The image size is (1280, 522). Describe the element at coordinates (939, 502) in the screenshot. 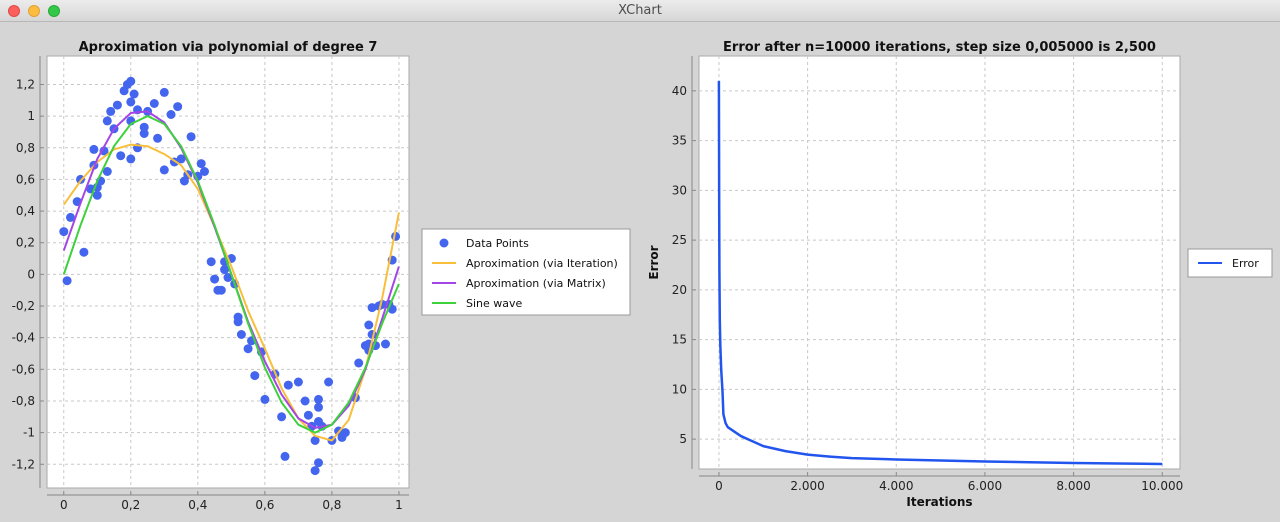

I see `x-axis-title: Iterations` at that location.